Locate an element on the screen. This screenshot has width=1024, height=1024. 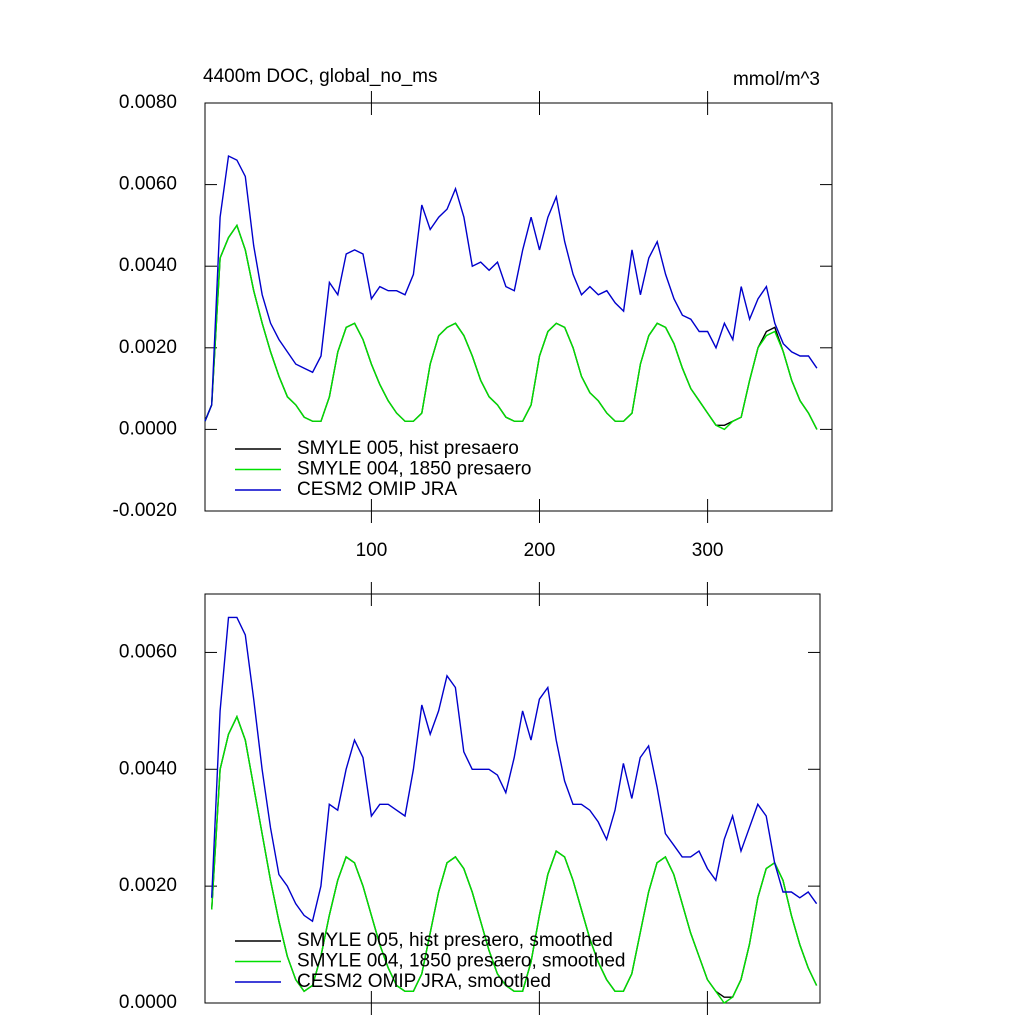
units-label: mmol/m^3 is located at coordinates (776, 79).